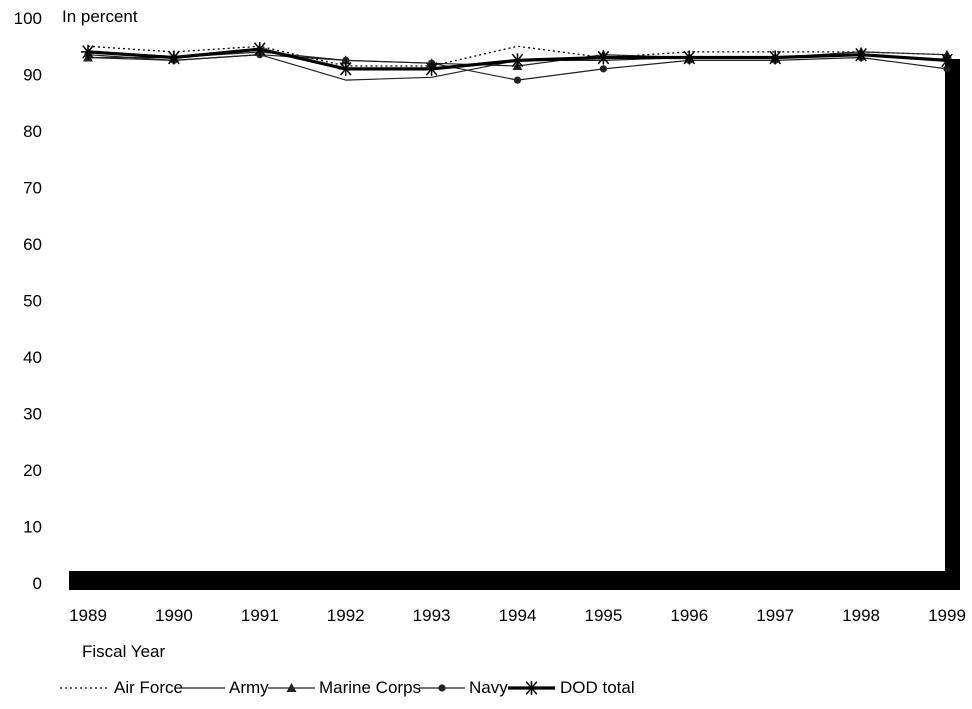  Describe the element at coordinates (32, 244) in the screenshot. I see `y-tick-label: 60` at that location.